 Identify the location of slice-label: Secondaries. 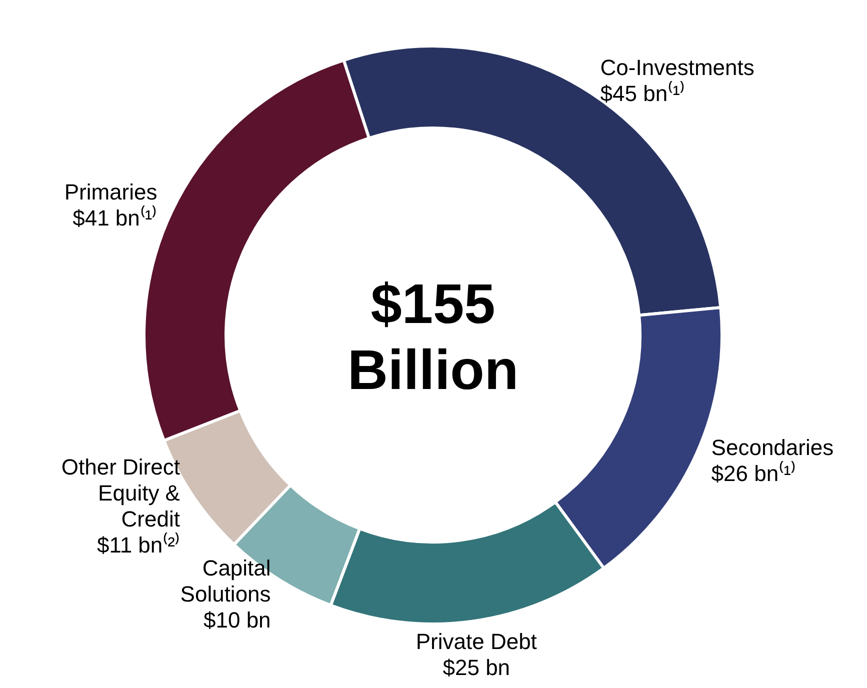
(772, 447).